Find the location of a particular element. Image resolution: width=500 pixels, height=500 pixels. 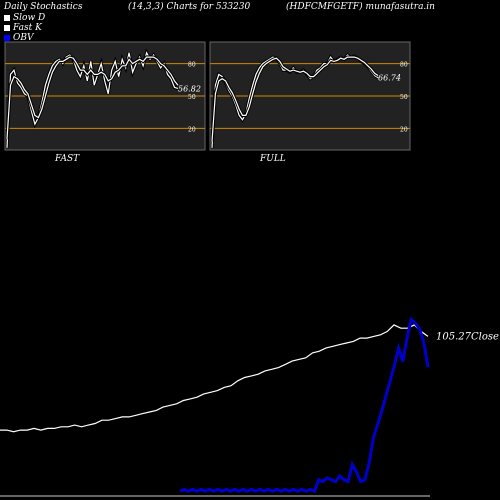

close-price-label: 105.27Close is located at coordinates (467, 336).